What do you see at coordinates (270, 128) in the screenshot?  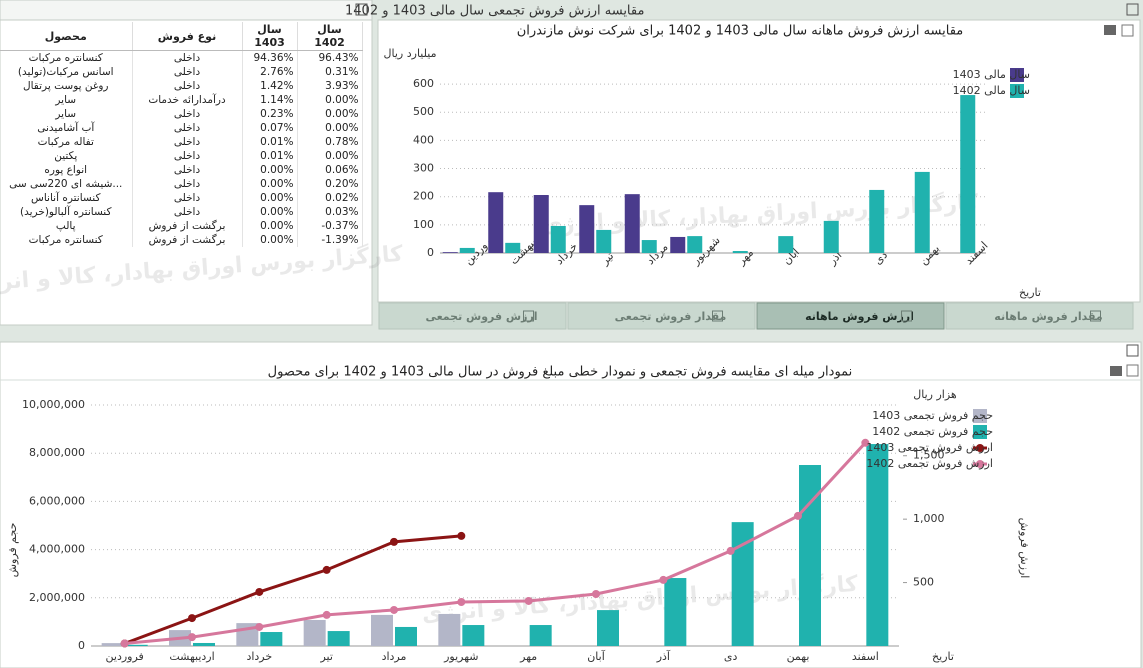 I see `table-cell: 0.07%` at bounding box center [270, 128].